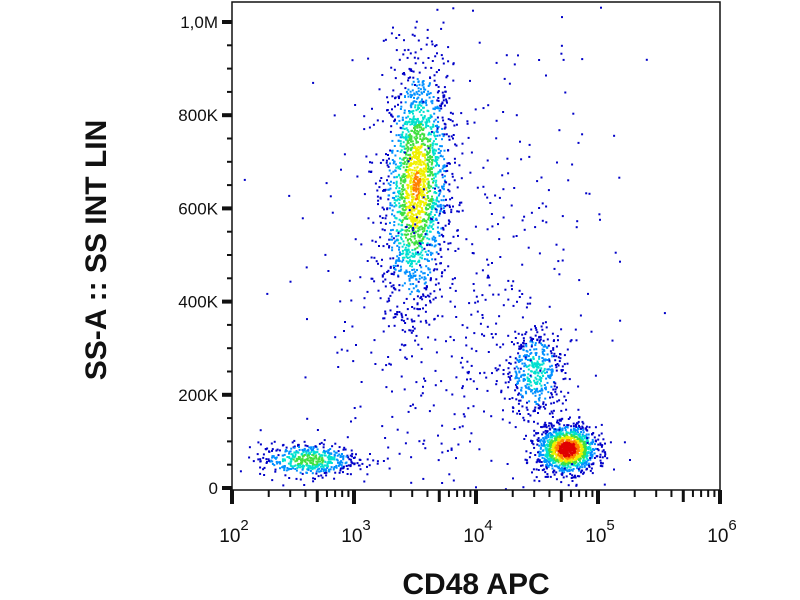 The height and width of the screenshot is (600, 800). Describe the element at coordinates (355, 532) in the screenshot. I see `x-tick-label: 10³` at that location.